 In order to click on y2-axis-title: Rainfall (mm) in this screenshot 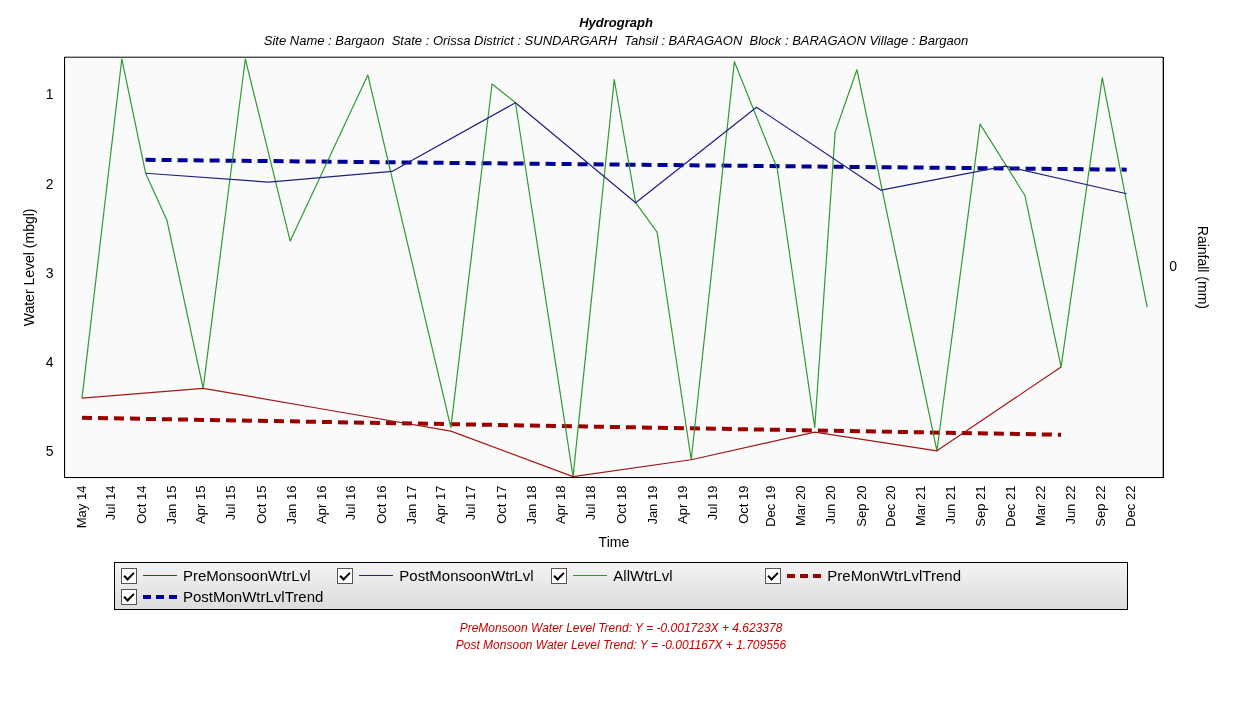, I will do `click(1202, 267)`.